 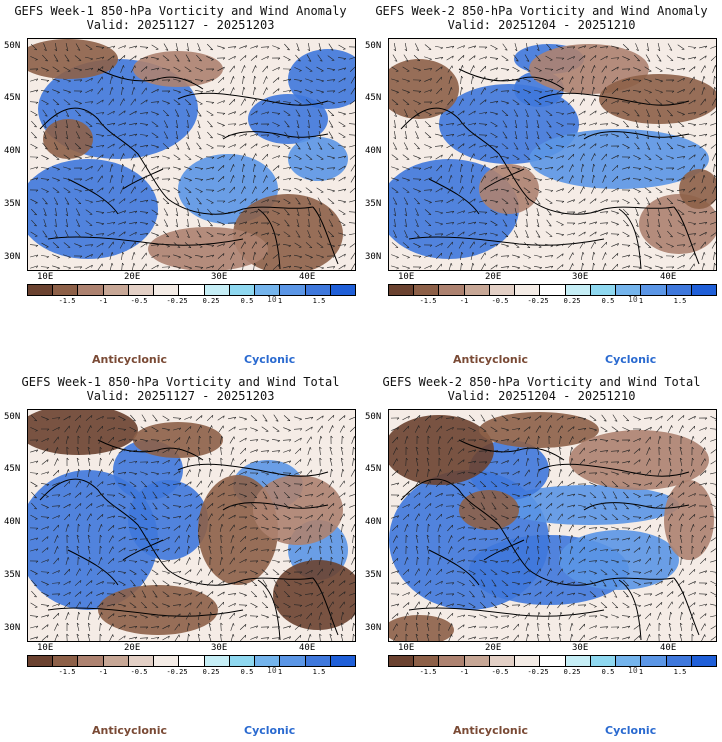 I want to click on colorbar-tick-label: -0.25, so click(x=538, y=301).